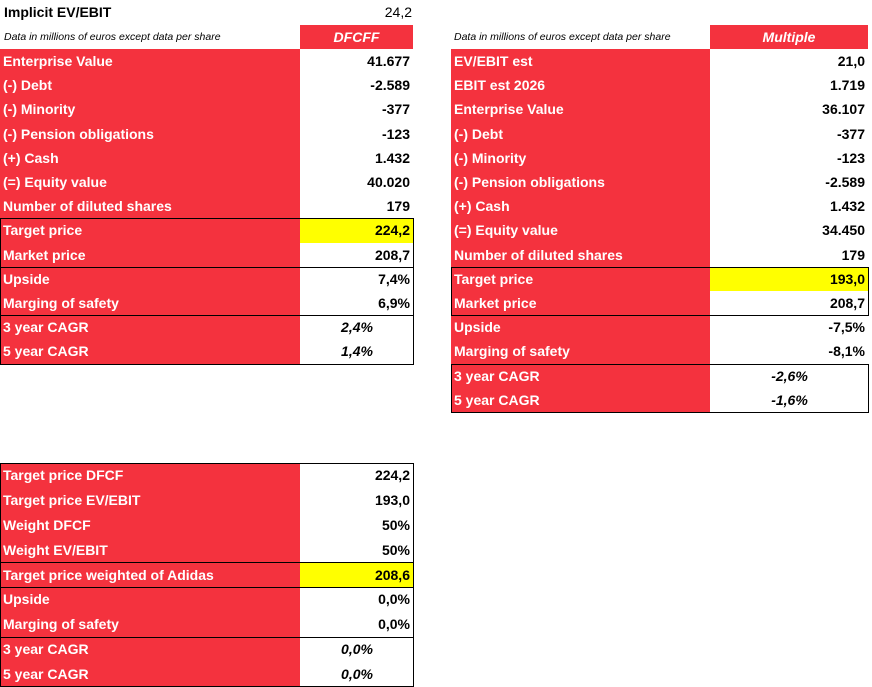  What do you see at coordinates (150, 475) in the screenshot?
I see `row-label: Target price DFCF` at bounding box center [150, 475].